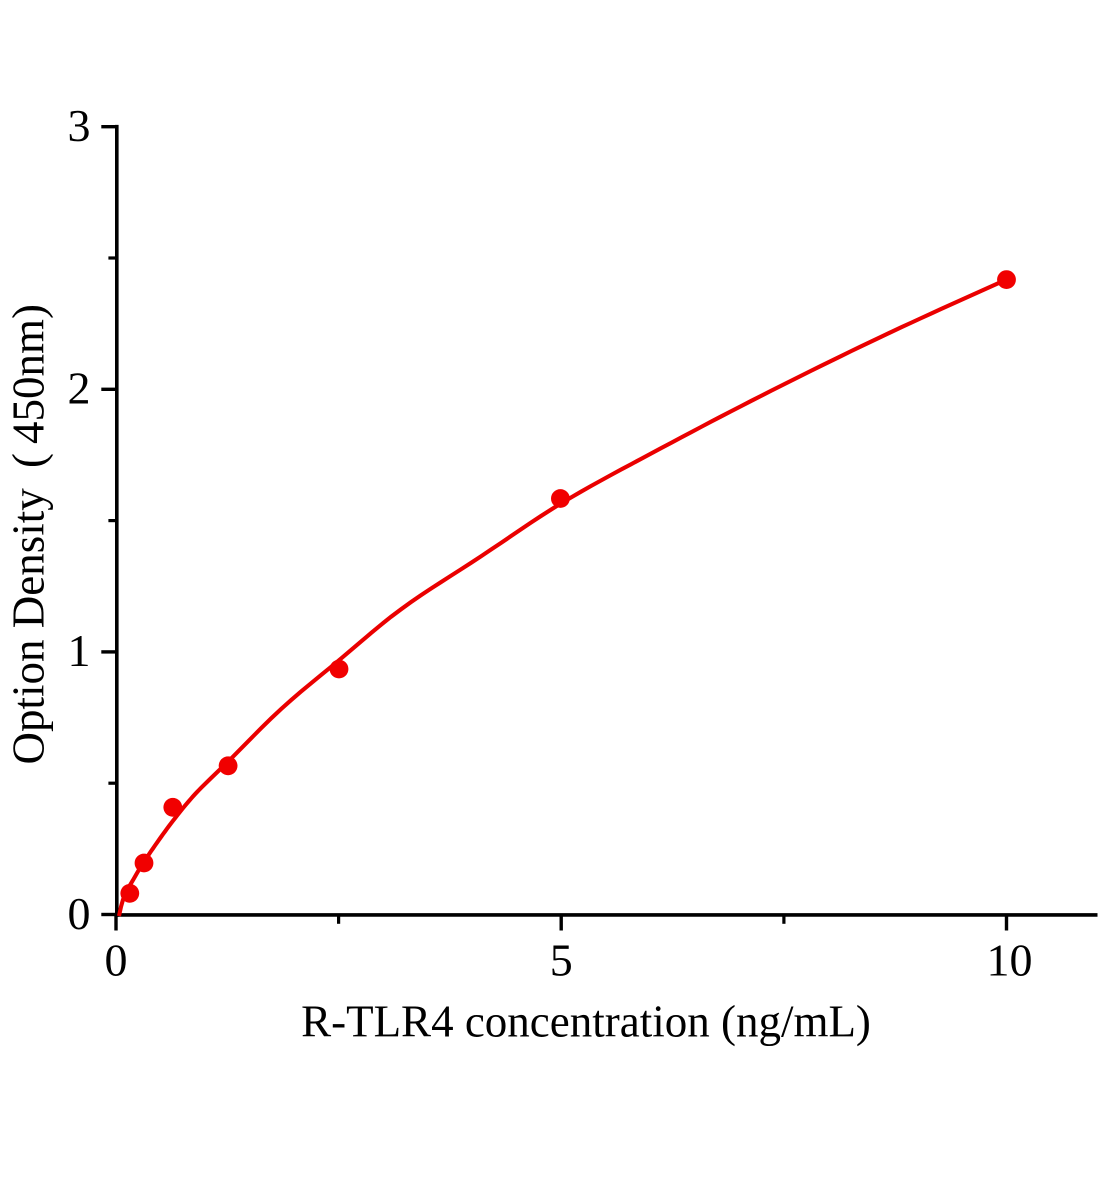 This screenshot has height=1200, width=1104. What do you see at coordinates (1010, 960) in the screenshot?
I see `svg-text: 10` at bounding box center [1010, 960].